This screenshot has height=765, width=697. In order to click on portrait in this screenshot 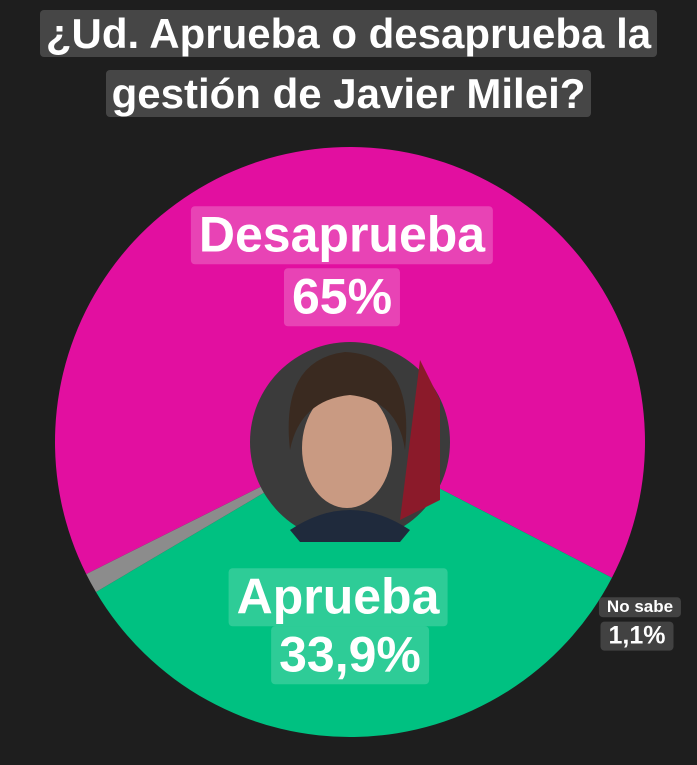, I will do `click(350, 442)`.